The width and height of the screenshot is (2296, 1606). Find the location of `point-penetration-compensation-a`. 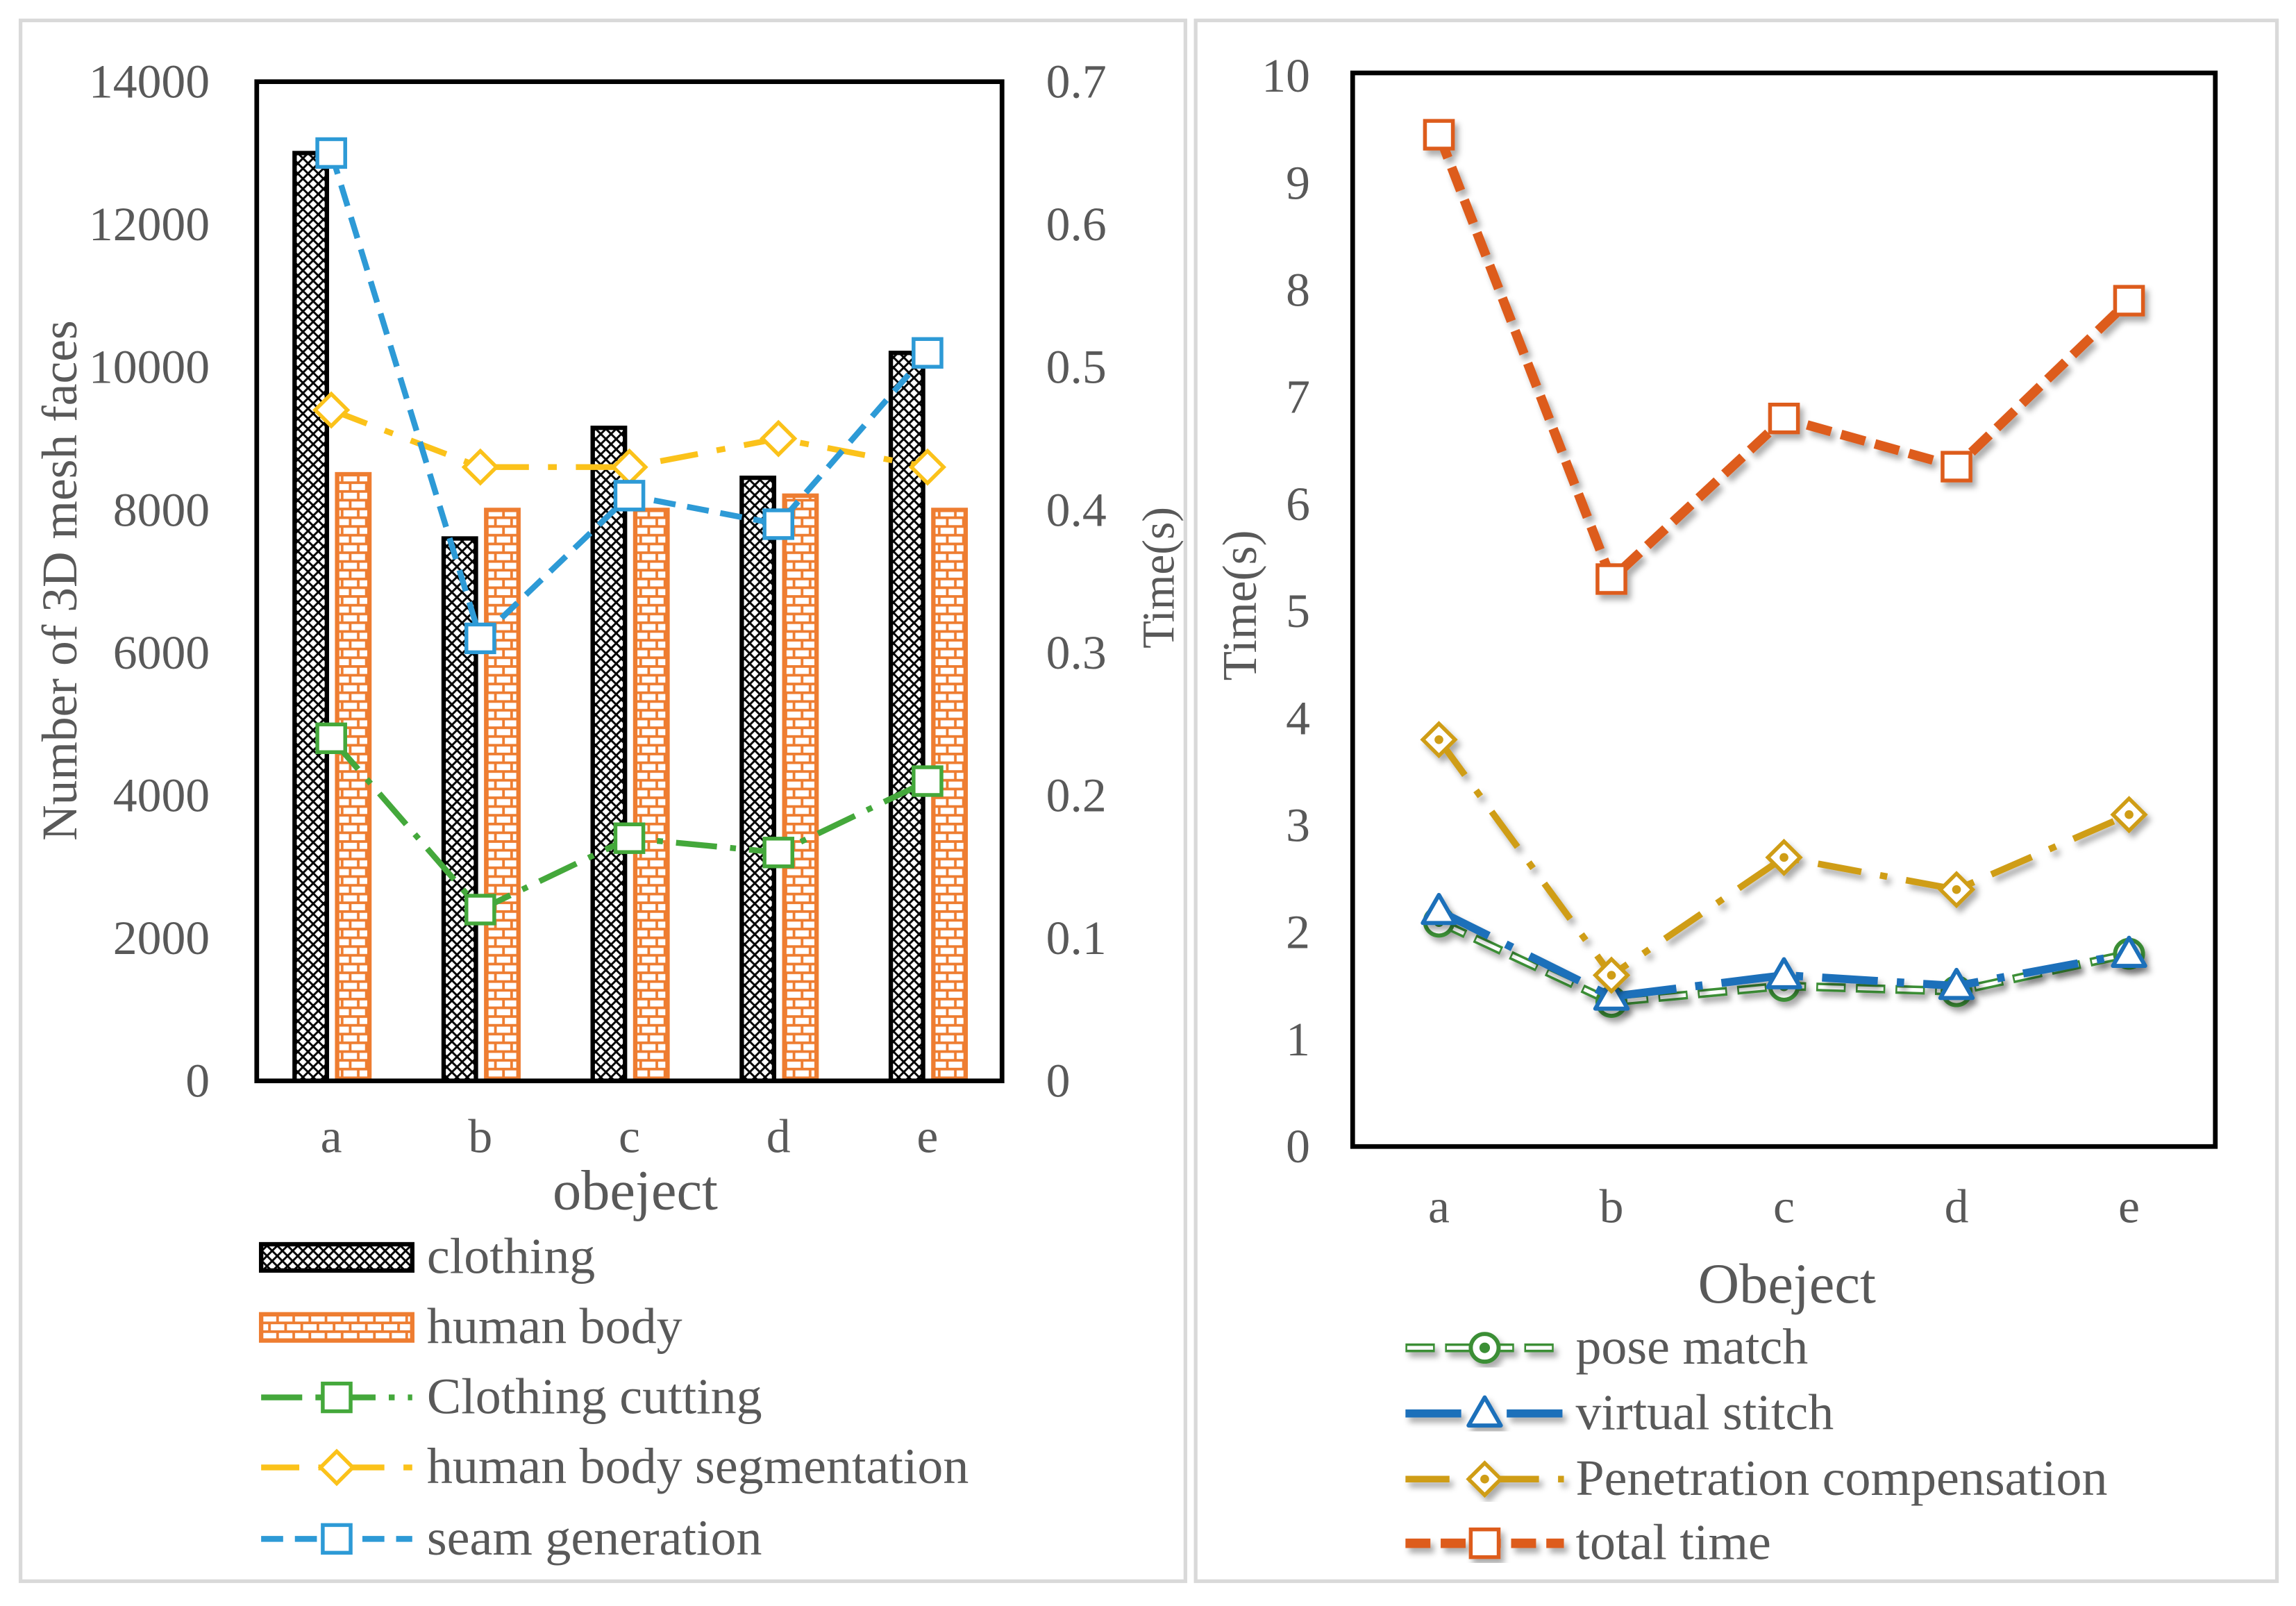

point-penetration-compensation-a is located at coordinates (1439, 740).